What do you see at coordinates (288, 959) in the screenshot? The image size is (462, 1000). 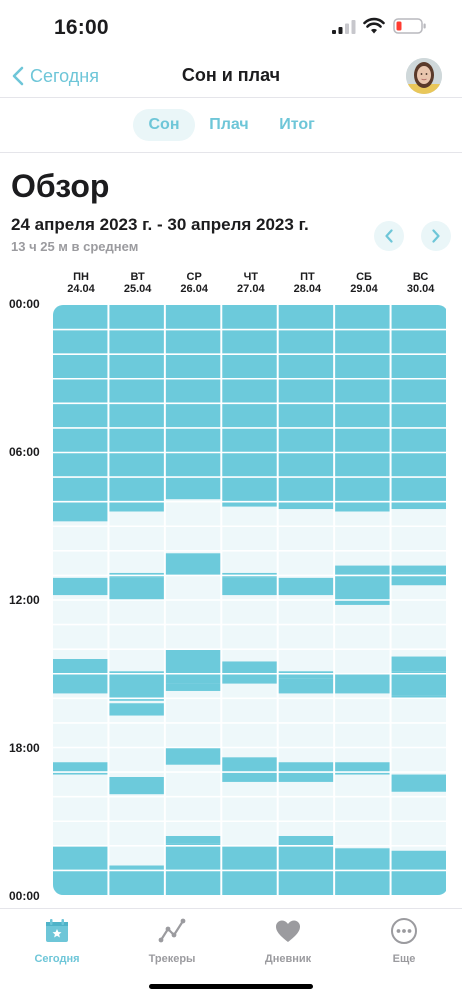 I see `bottom-tab-label: Дневник` at bounding box center [288, 959].